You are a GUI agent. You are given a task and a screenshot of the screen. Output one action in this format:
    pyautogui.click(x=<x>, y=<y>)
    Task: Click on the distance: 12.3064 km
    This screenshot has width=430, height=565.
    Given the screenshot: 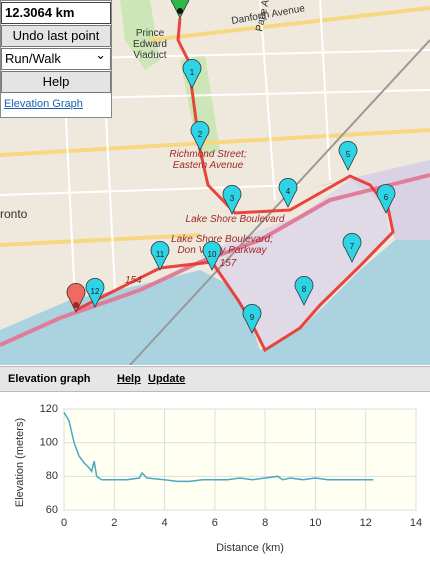 What is the action you would take?
    pyautogui.click(x=56, y=13)
    